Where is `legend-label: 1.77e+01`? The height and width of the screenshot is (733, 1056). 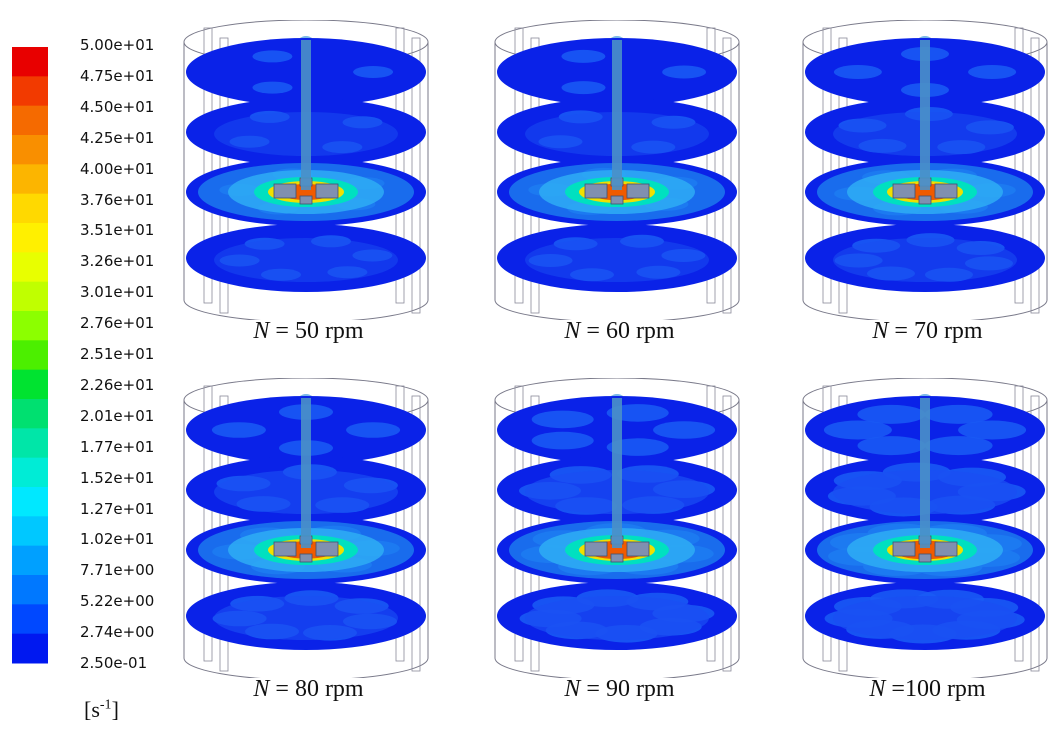
legend-label: 1.77e+01 is located at coordinates (117, 446).